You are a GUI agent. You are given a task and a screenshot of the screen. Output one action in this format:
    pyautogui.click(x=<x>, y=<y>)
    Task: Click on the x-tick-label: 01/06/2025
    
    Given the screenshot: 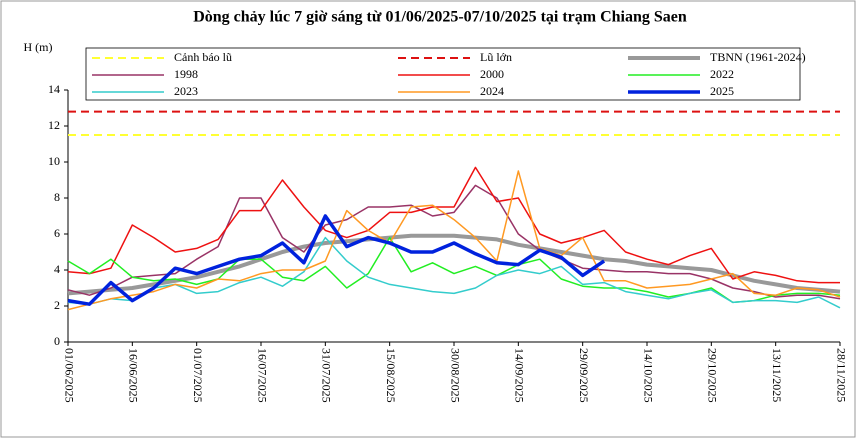 What is the action you would take?
    pyautogui.click(x=69, y=375)
    